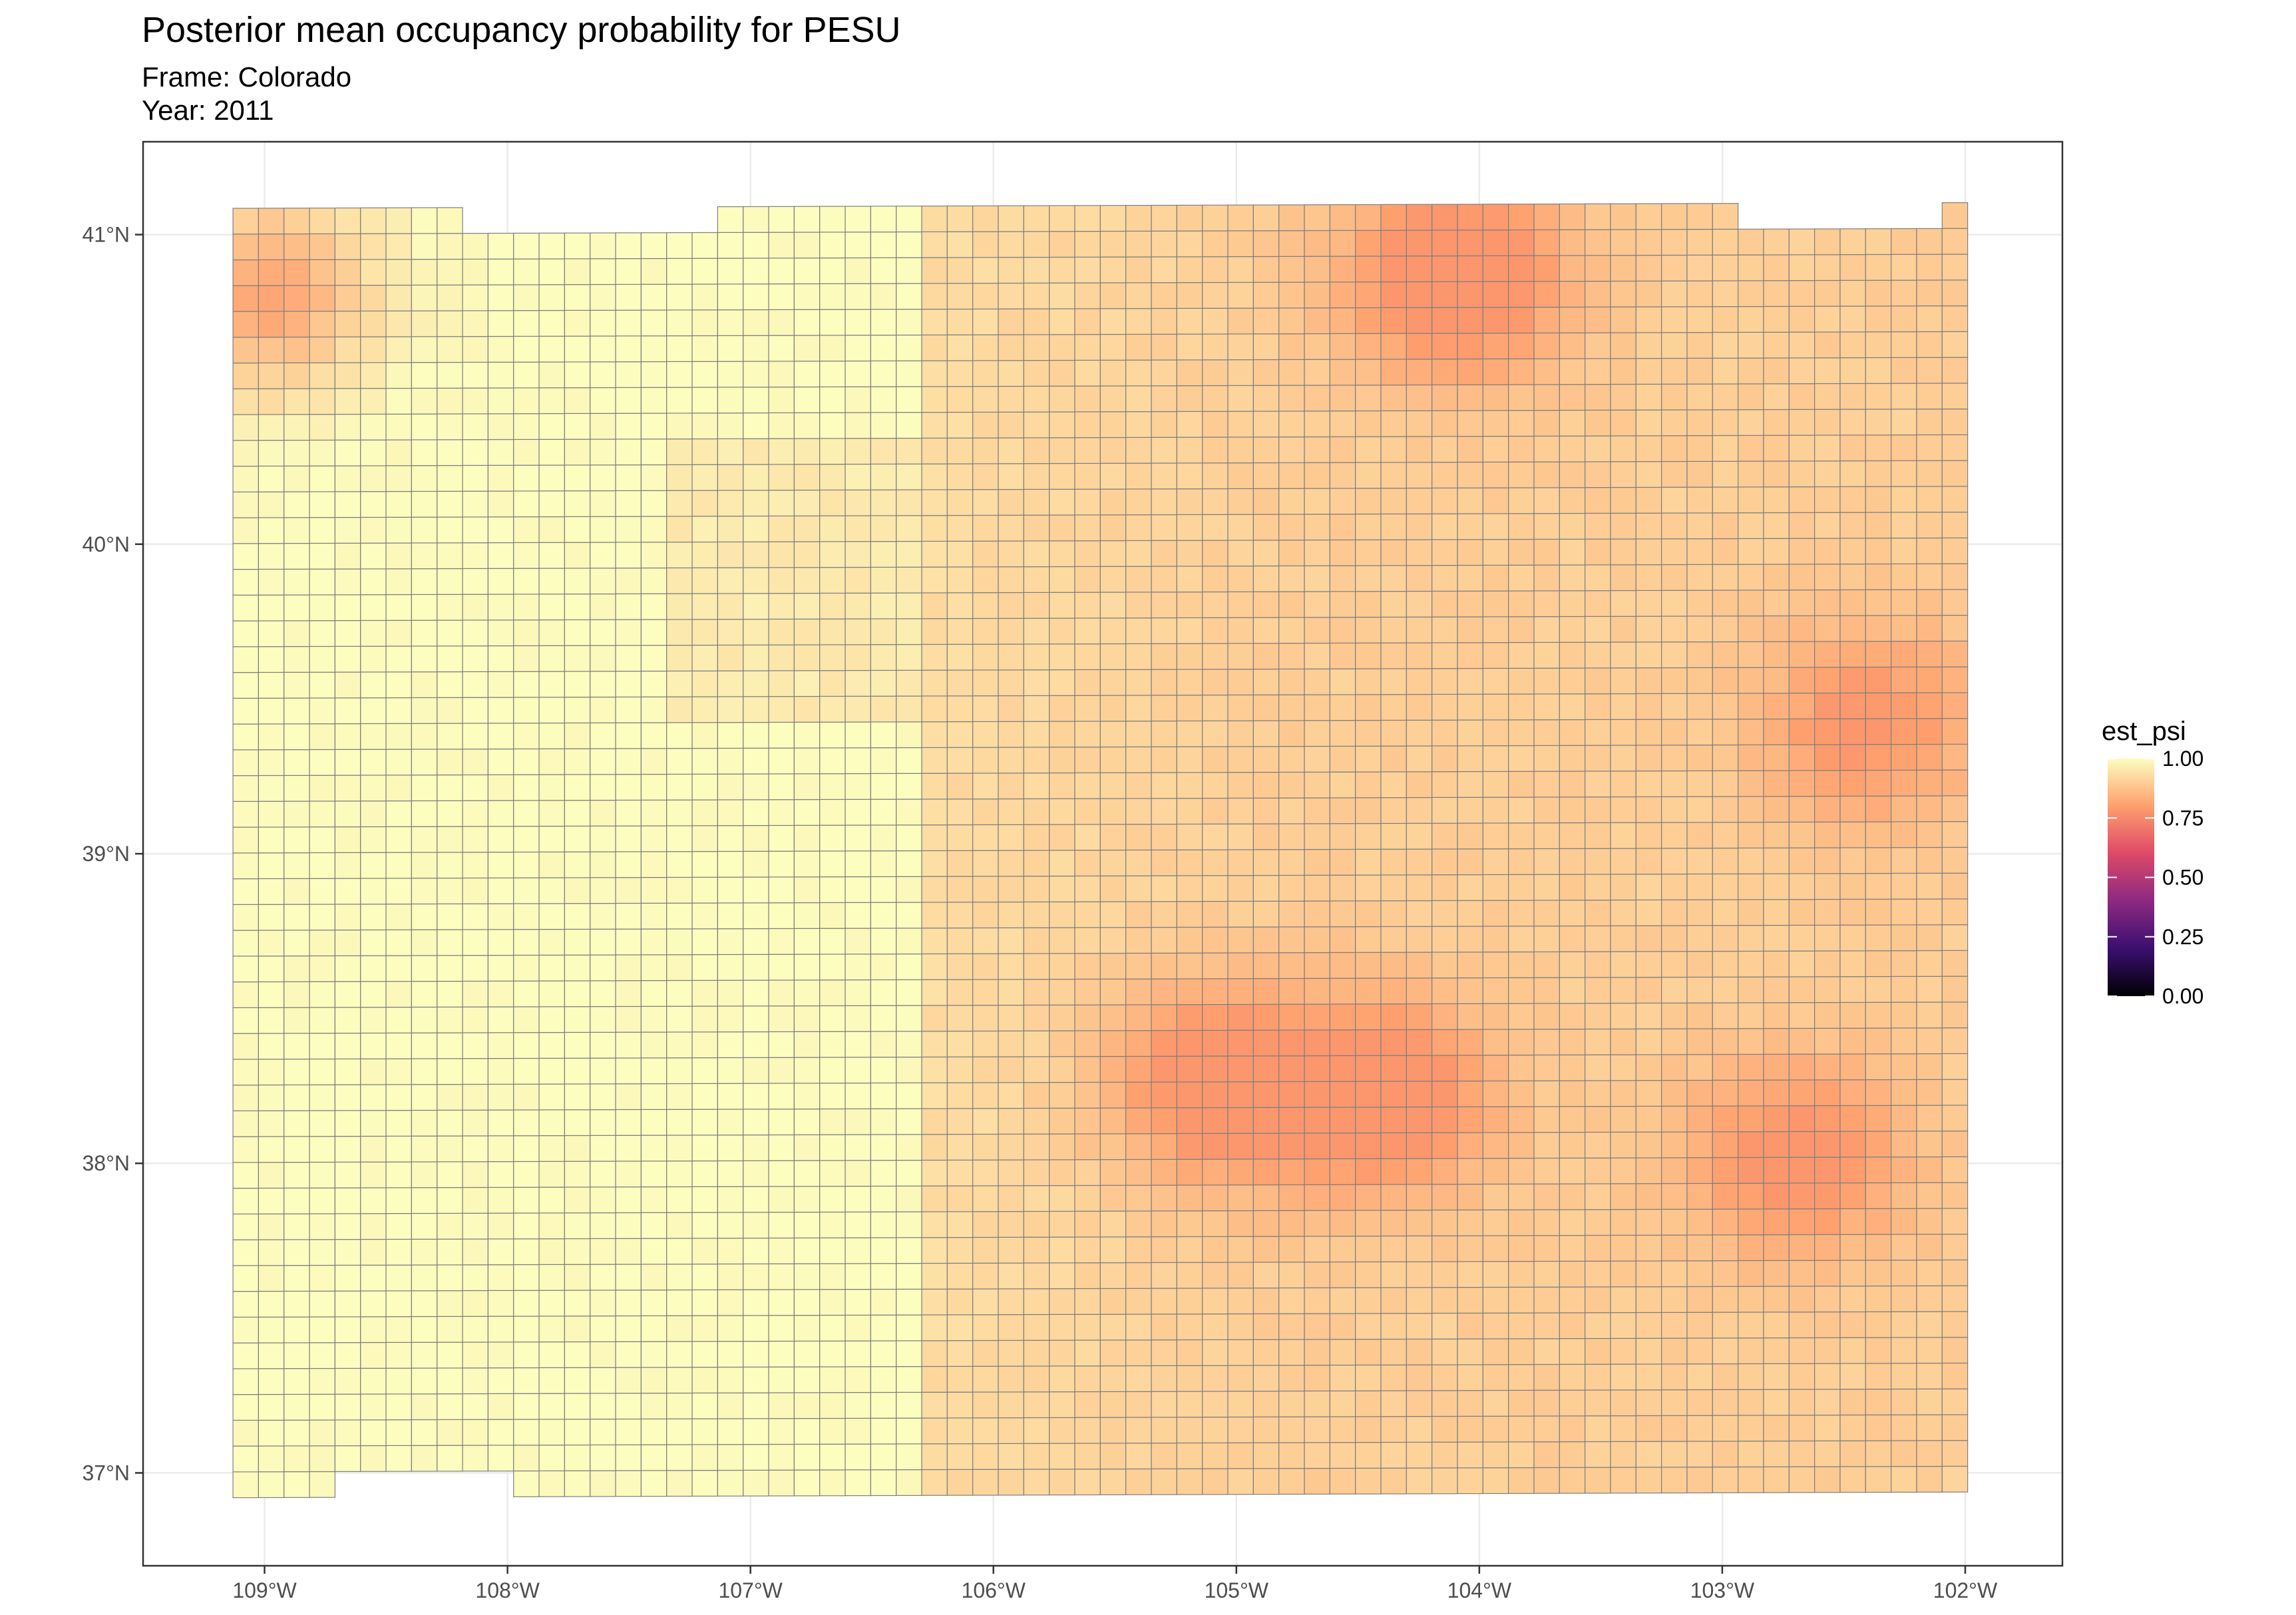  What do you see at coordinates (2155, 877) in the screenshot?
I see `legend-ticks: 1.000.750.500.250.00` at bounding box center [2155, 877].